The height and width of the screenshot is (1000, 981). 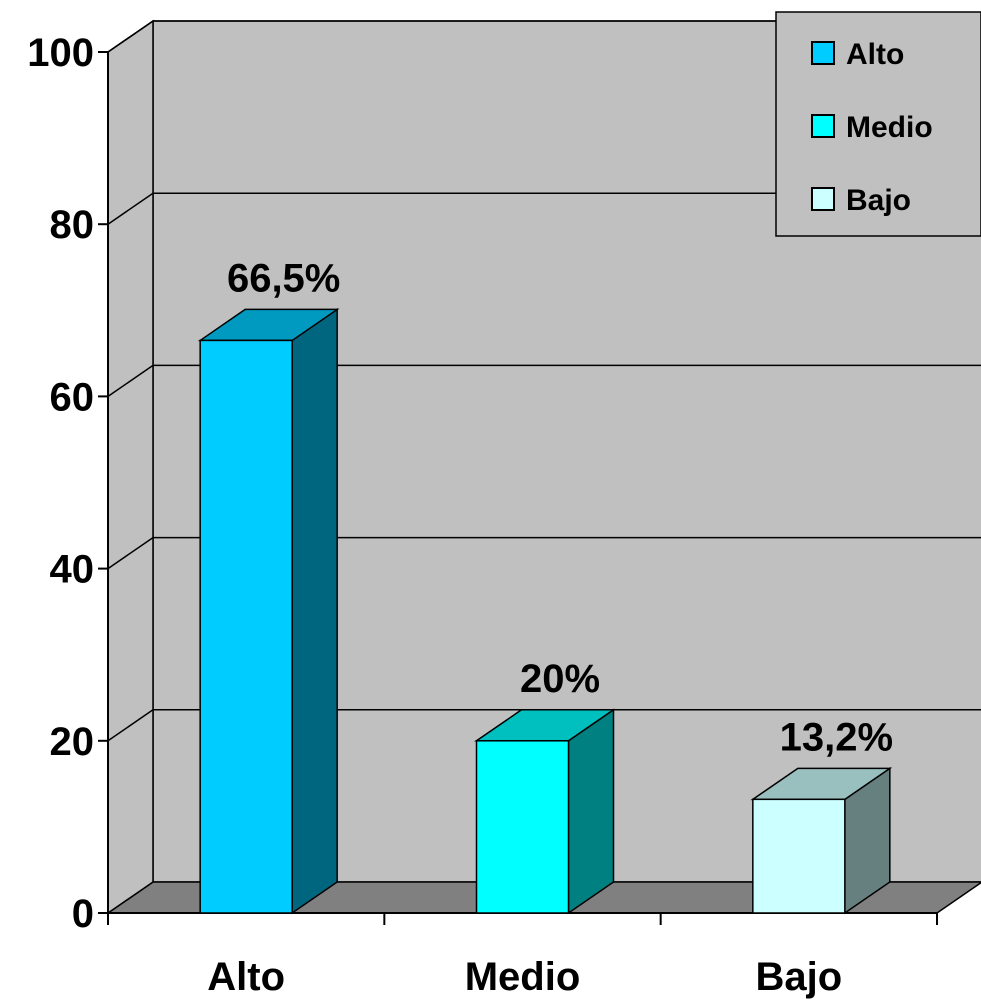 I want to click on x-tick-label: Alto, so click(x=246, y=977).